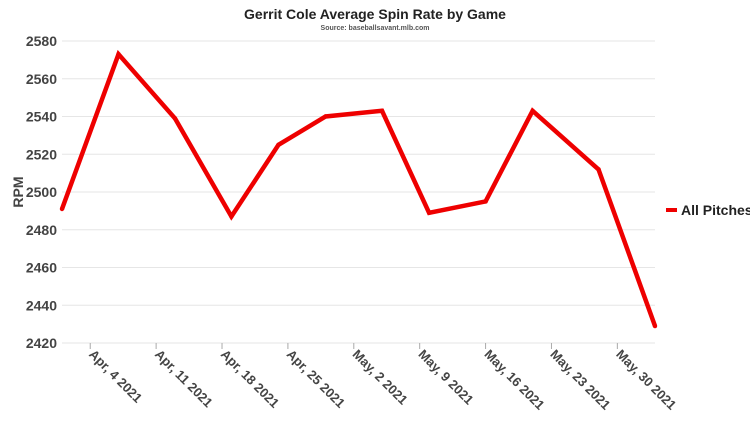 This screenshot has width=750, height=422. What do you see at coordinates (18, 191) in the screenshot?
I see `y-axis-label: RPM` at bounding box center [18, 191].